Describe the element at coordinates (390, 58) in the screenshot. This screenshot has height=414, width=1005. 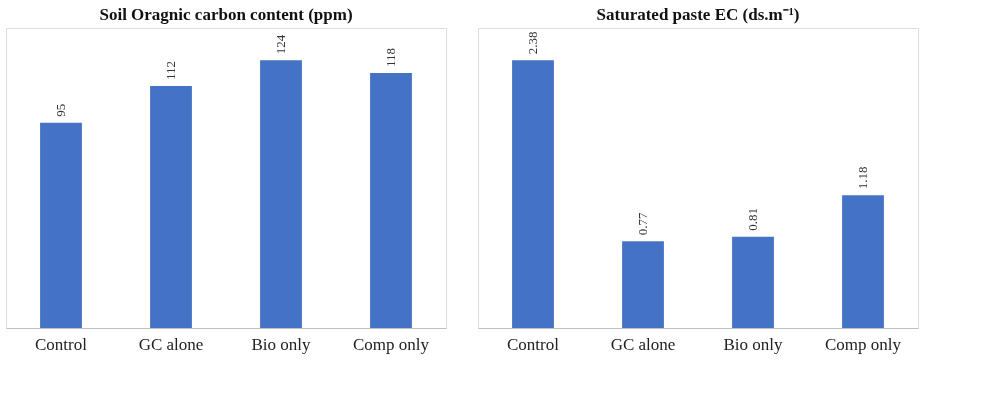
I see `data-label: 118` at that location.